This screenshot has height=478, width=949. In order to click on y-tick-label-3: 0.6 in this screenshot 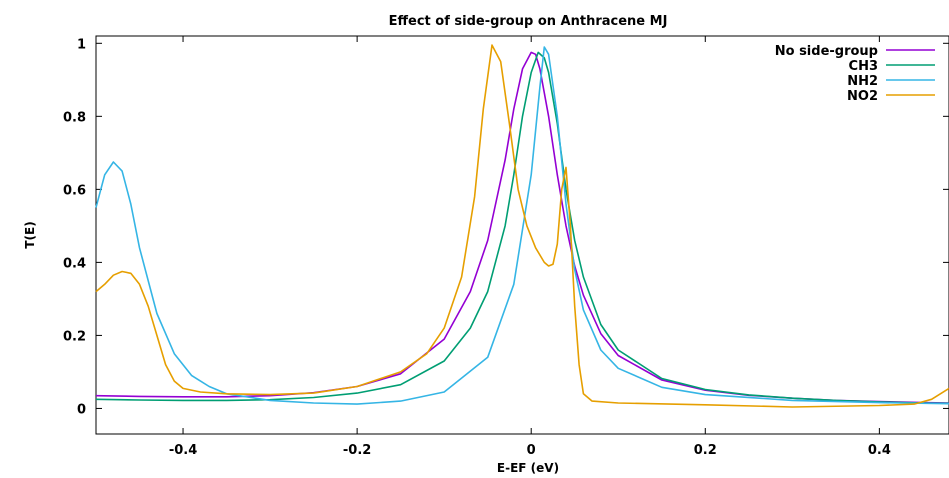, I will do `click(74, 190)`.